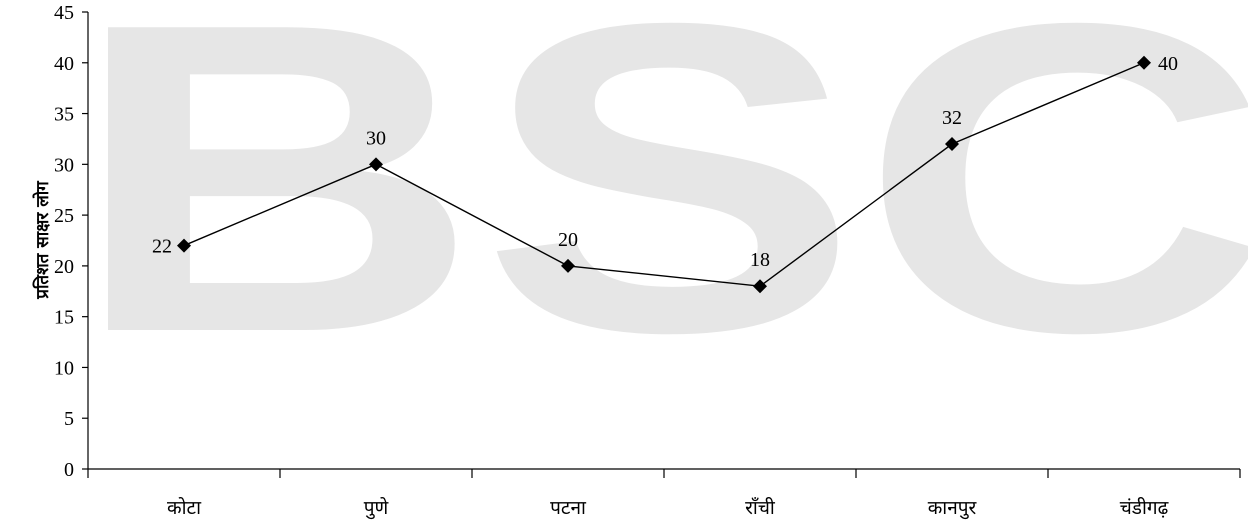  I want to click on y-tick-label: 25, so click(64, 216).